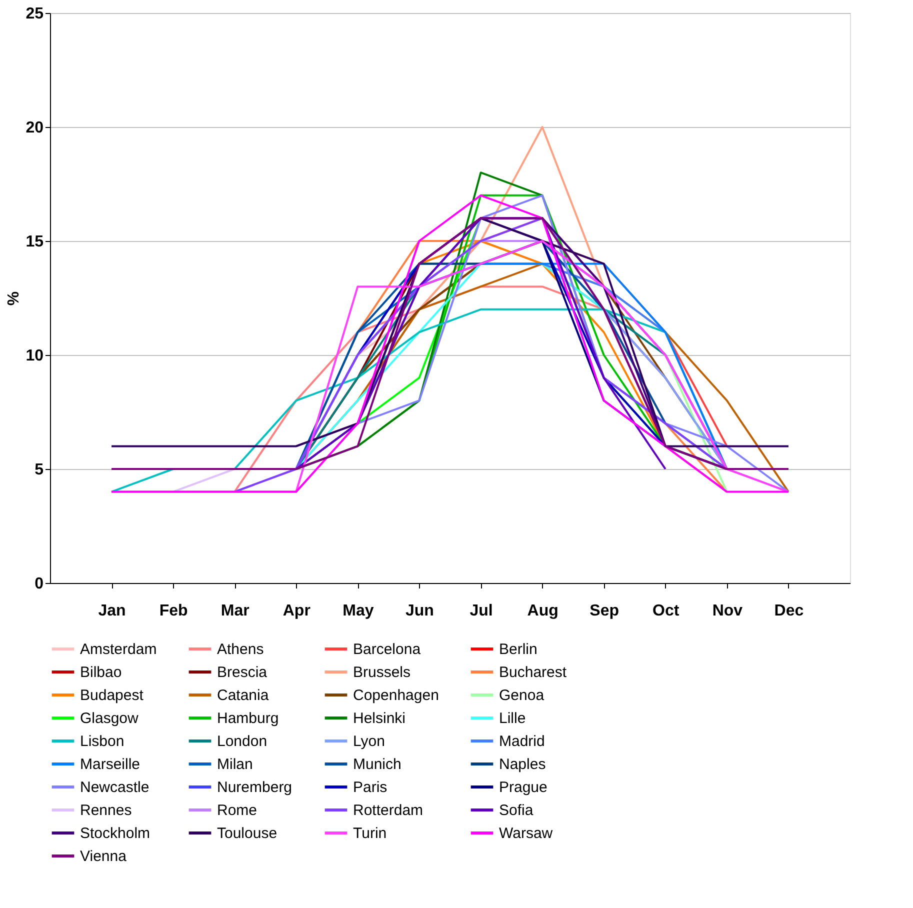 This screenshot has width=913, height=908. I want to click on x-tick-label: Apr, so click(296, 611).